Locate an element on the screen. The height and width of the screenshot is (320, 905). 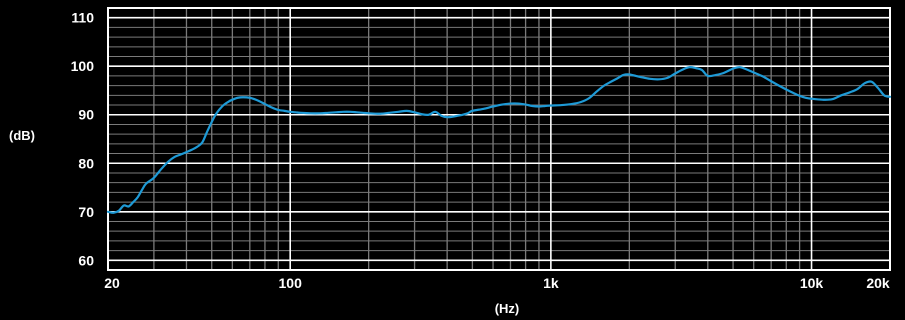
x-tick-label: 10k is located at coordinates (812, 283).